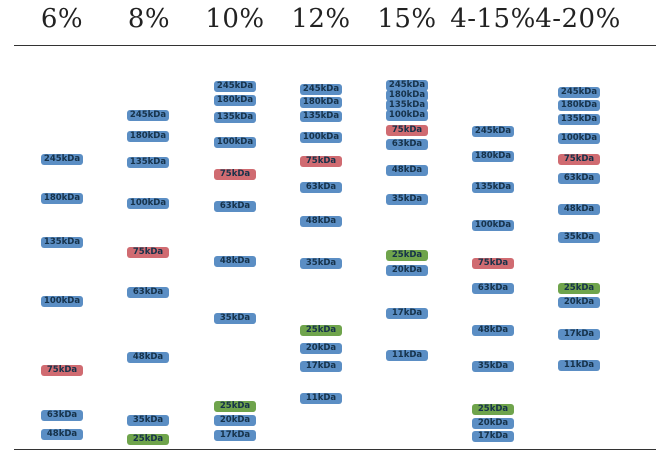 The height and width of the screenshot is (458, 667). I want to click on band-35kda-12pct: 35kDa, so click(321, 263).